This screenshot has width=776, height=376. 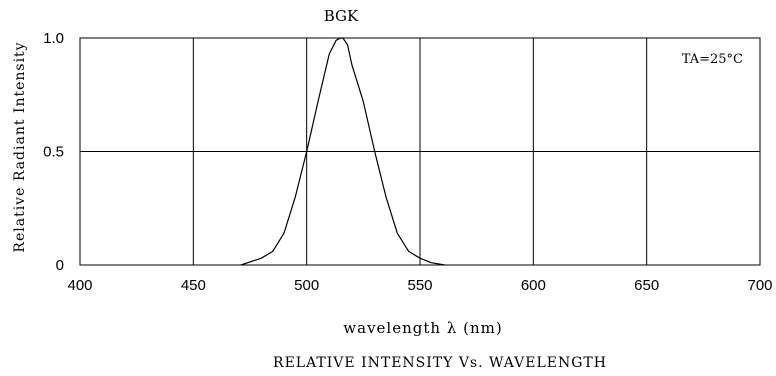 What do you see at coordinates (533, 285) in the screenshot?
I see `x-tick-label: 600` at bounding box center [533, 285].